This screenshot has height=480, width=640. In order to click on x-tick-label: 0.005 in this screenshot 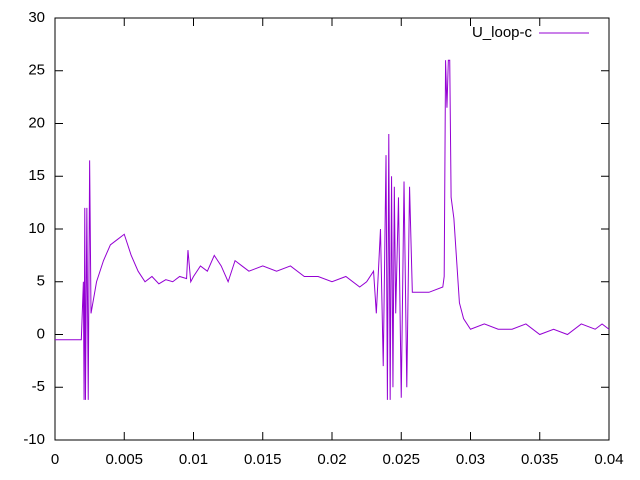, I will do `click(124, 459)`.